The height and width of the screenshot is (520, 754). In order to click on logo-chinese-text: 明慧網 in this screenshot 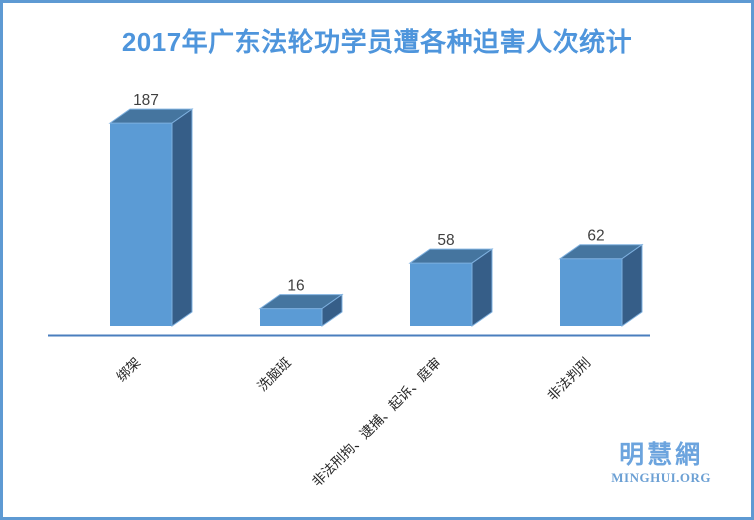, I will do `click(661, 455)`.